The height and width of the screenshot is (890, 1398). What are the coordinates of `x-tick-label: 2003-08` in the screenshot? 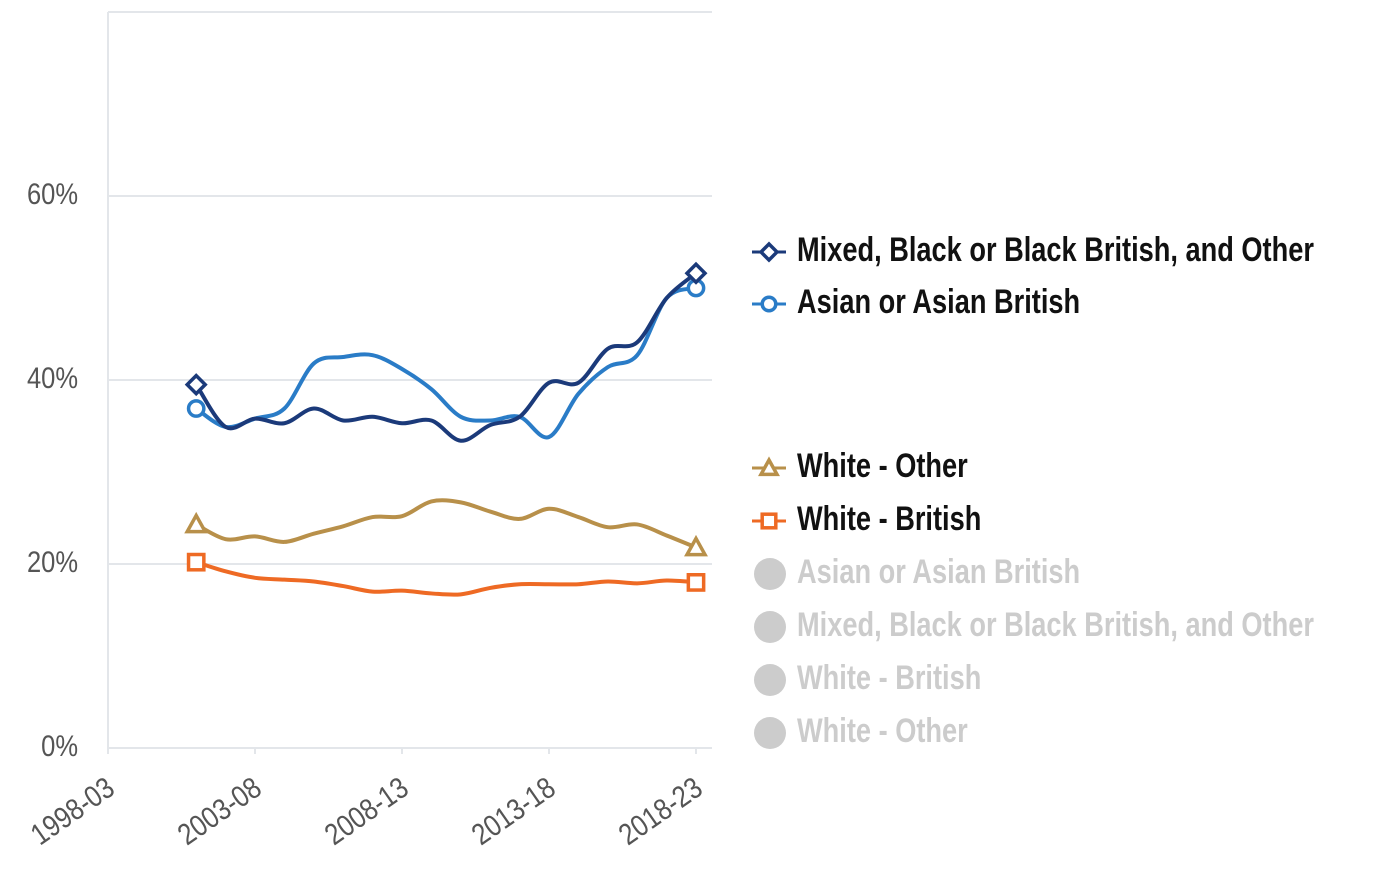 It's located at (220, 811).